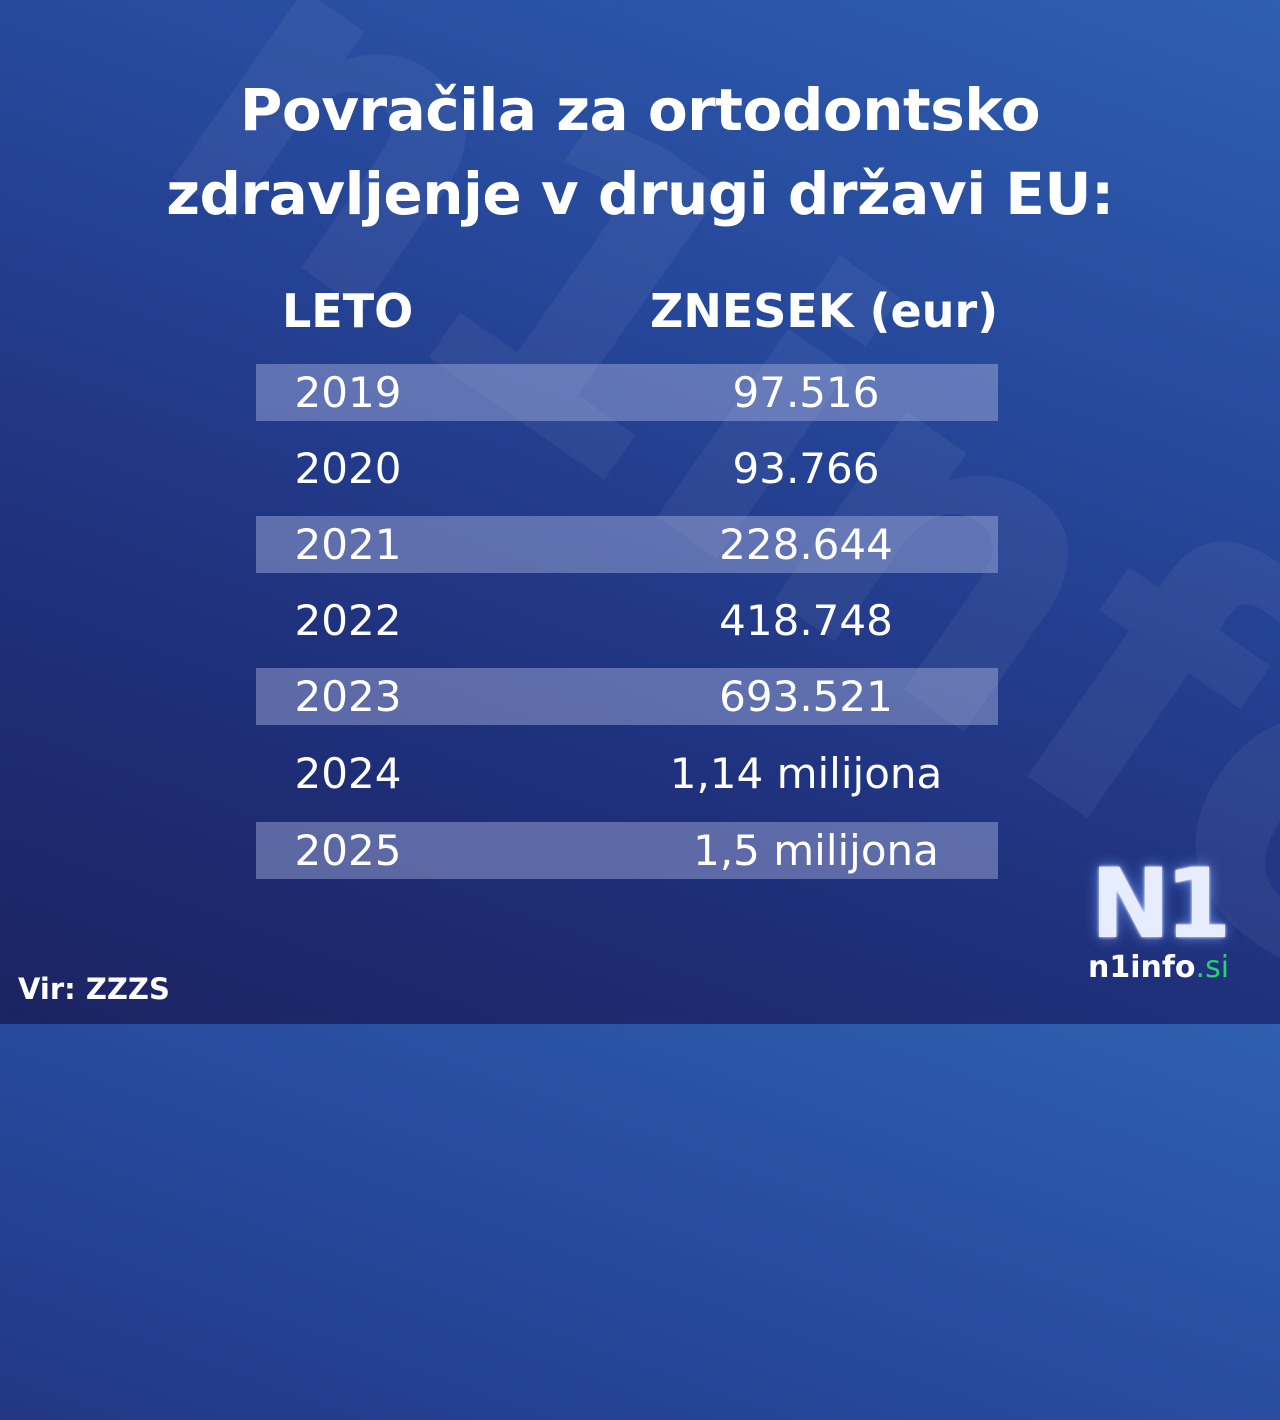 The width and height of the screenshot is (1280, 1420). Describe the element at coordinates (627, 544) in the screenshot. I see `table-row: 2021 228.644` at that location.